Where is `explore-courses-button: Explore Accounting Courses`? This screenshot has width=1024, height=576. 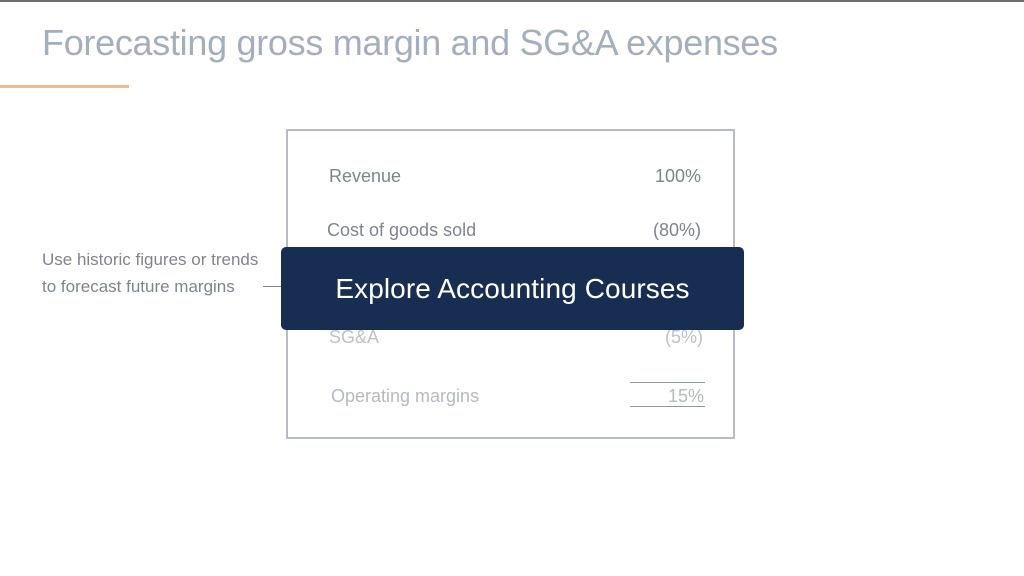 explore-courses-button: Explore Accounting Courses is located at coordinates (512, 288).